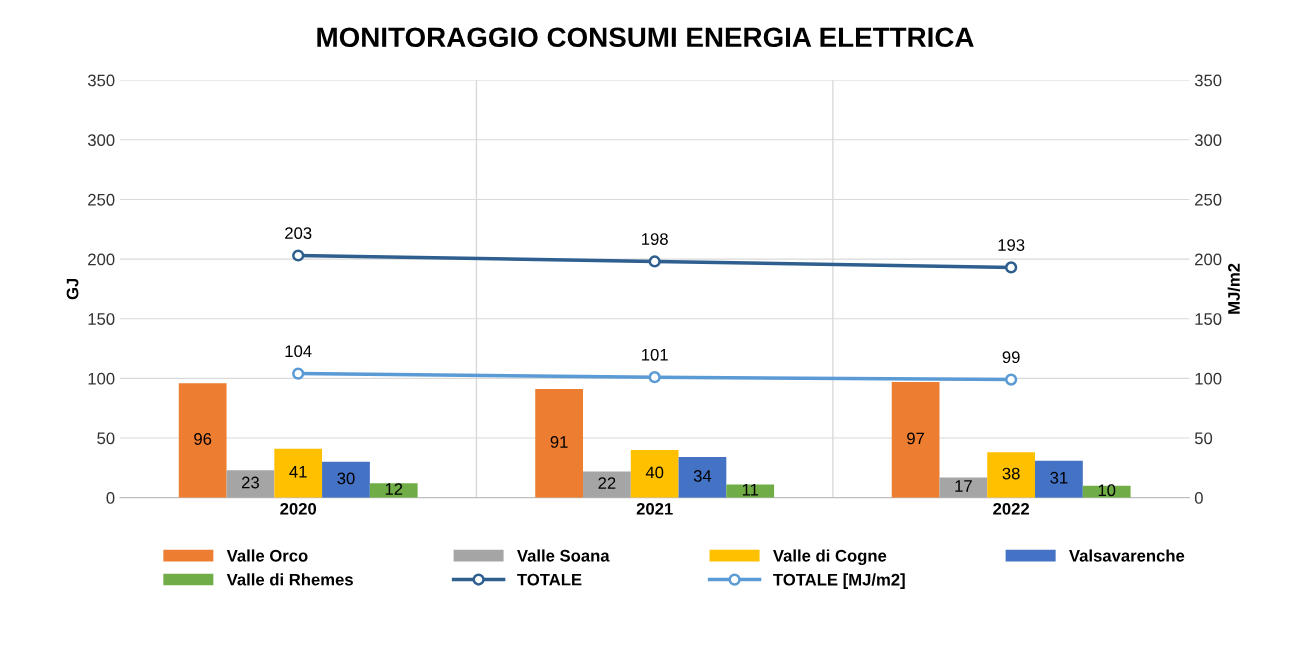 The height and width of the screenshot is (668, 1290). Describe the element at coordinates (1208, 378) in the screenshot. I see `y2-tick-label: 100` at that location.